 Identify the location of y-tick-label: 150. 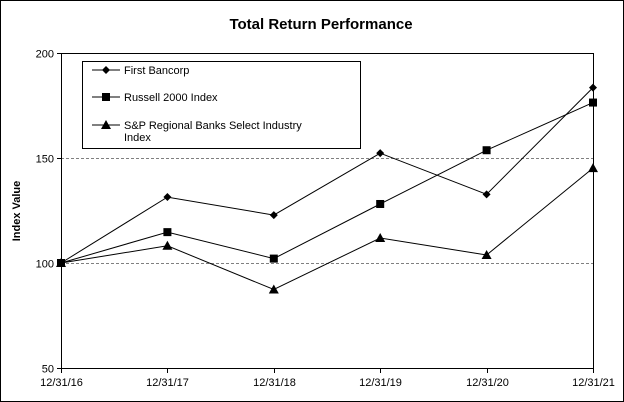
(45, 160).